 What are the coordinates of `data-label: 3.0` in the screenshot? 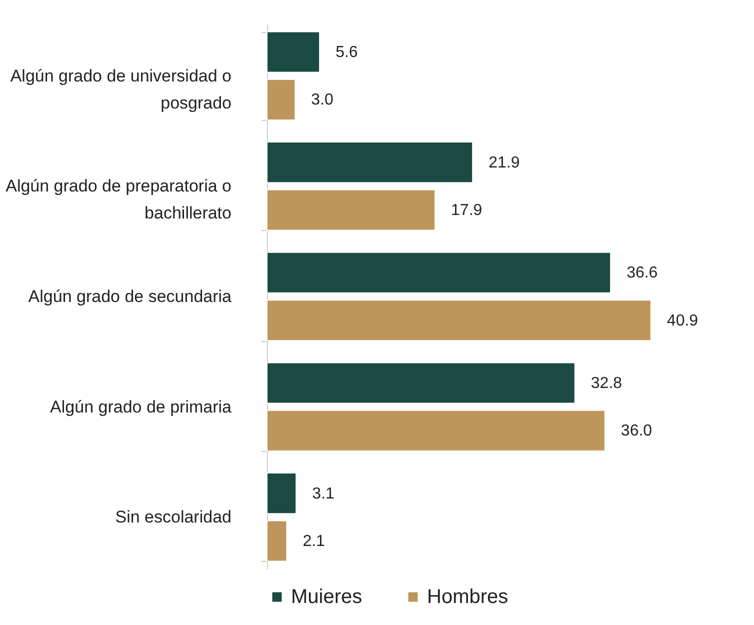 It's located at (322, 100).